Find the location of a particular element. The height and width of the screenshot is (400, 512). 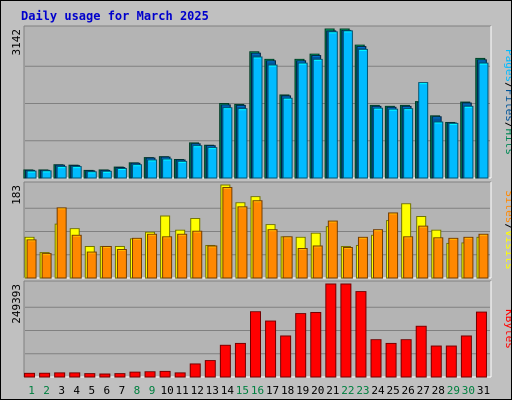

day-label-10: 10 is located at coordinates (166, 390).